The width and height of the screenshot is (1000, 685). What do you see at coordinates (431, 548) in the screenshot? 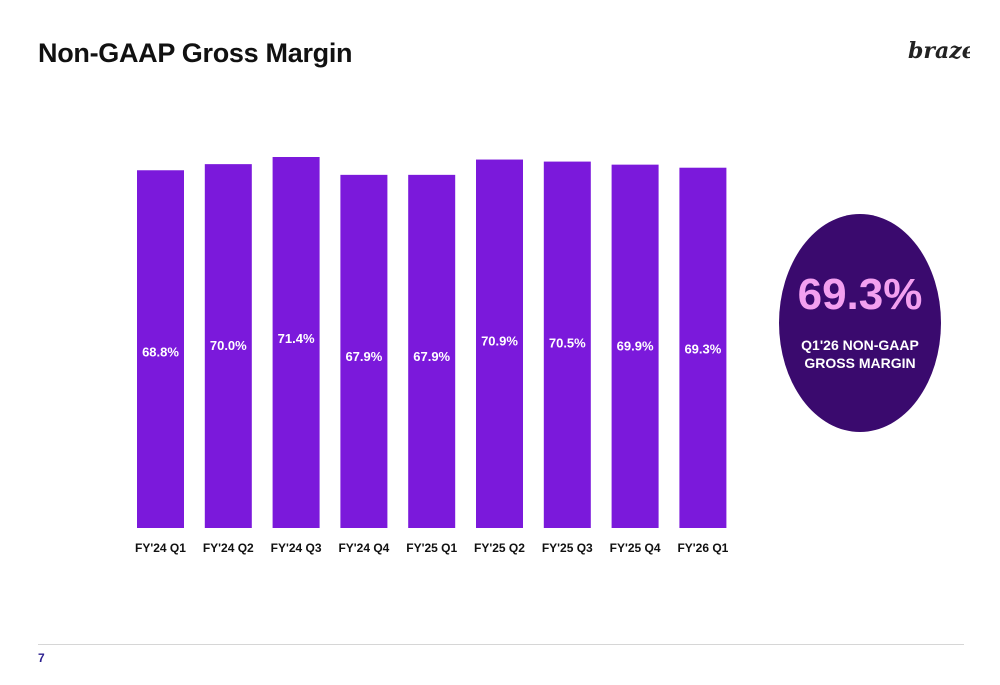
I see `x-tick-label-4: FY'25 Q1` at bounding box center [431, 548].